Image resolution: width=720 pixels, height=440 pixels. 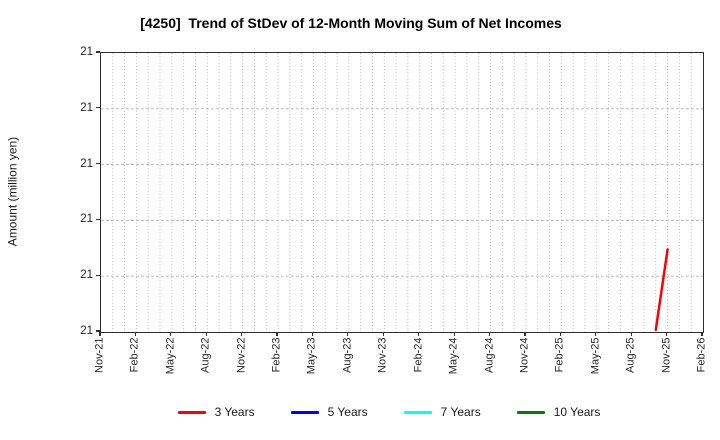 I want to click on legend-item-3-years: 3 Years, so click(x=216, y=412).